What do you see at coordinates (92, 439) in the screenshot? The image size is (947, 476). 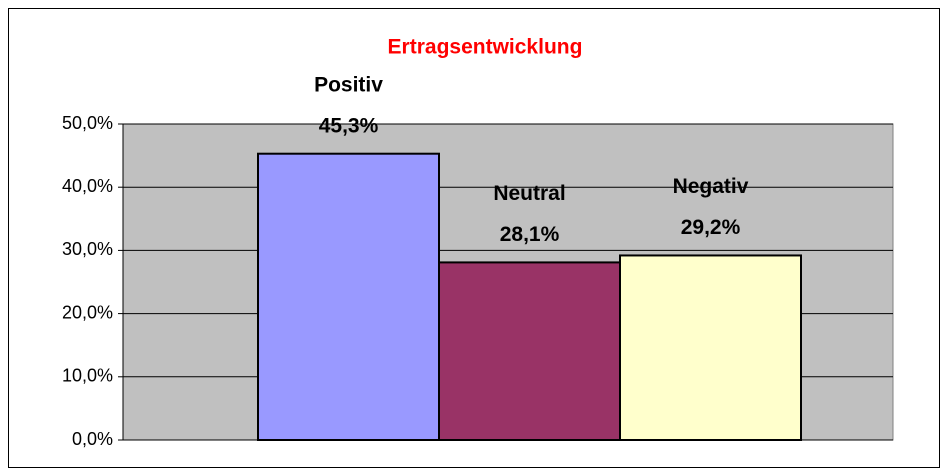 I see `y-tick-label: 0,0%` at bounding box center [92, 439].